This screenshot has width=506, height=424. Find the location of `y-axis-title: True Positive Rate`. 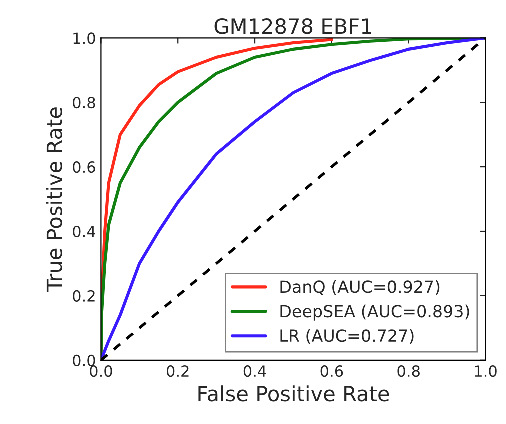

y-axis-title: True Positive Rate is located at coordinates (54, 200).